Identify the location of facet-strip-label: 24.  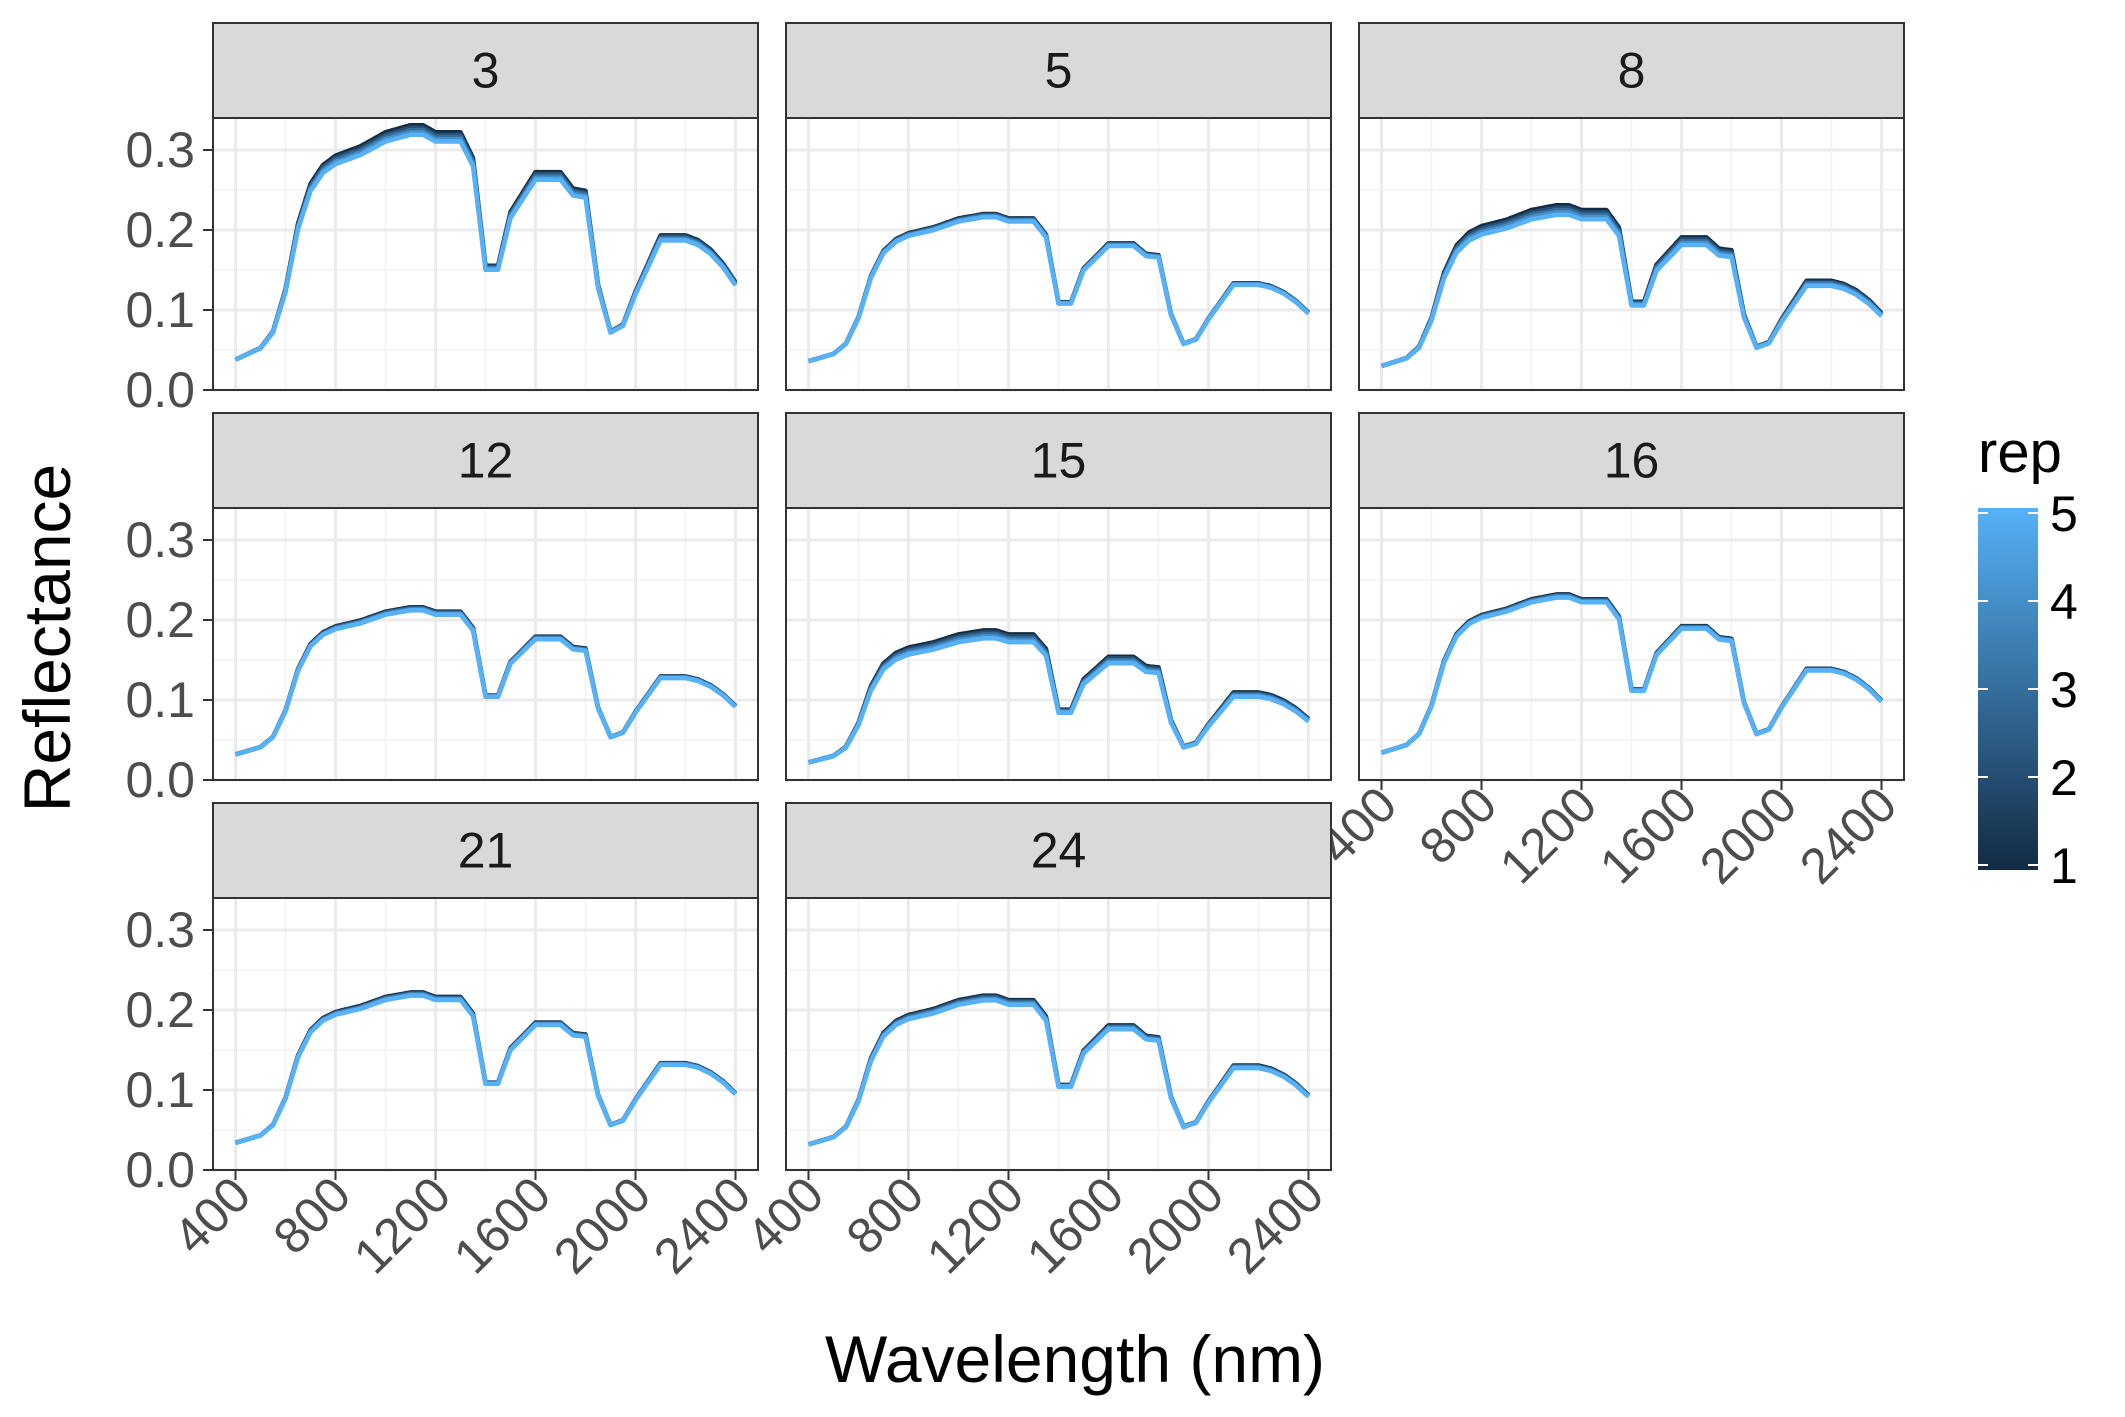
(1059, 851).